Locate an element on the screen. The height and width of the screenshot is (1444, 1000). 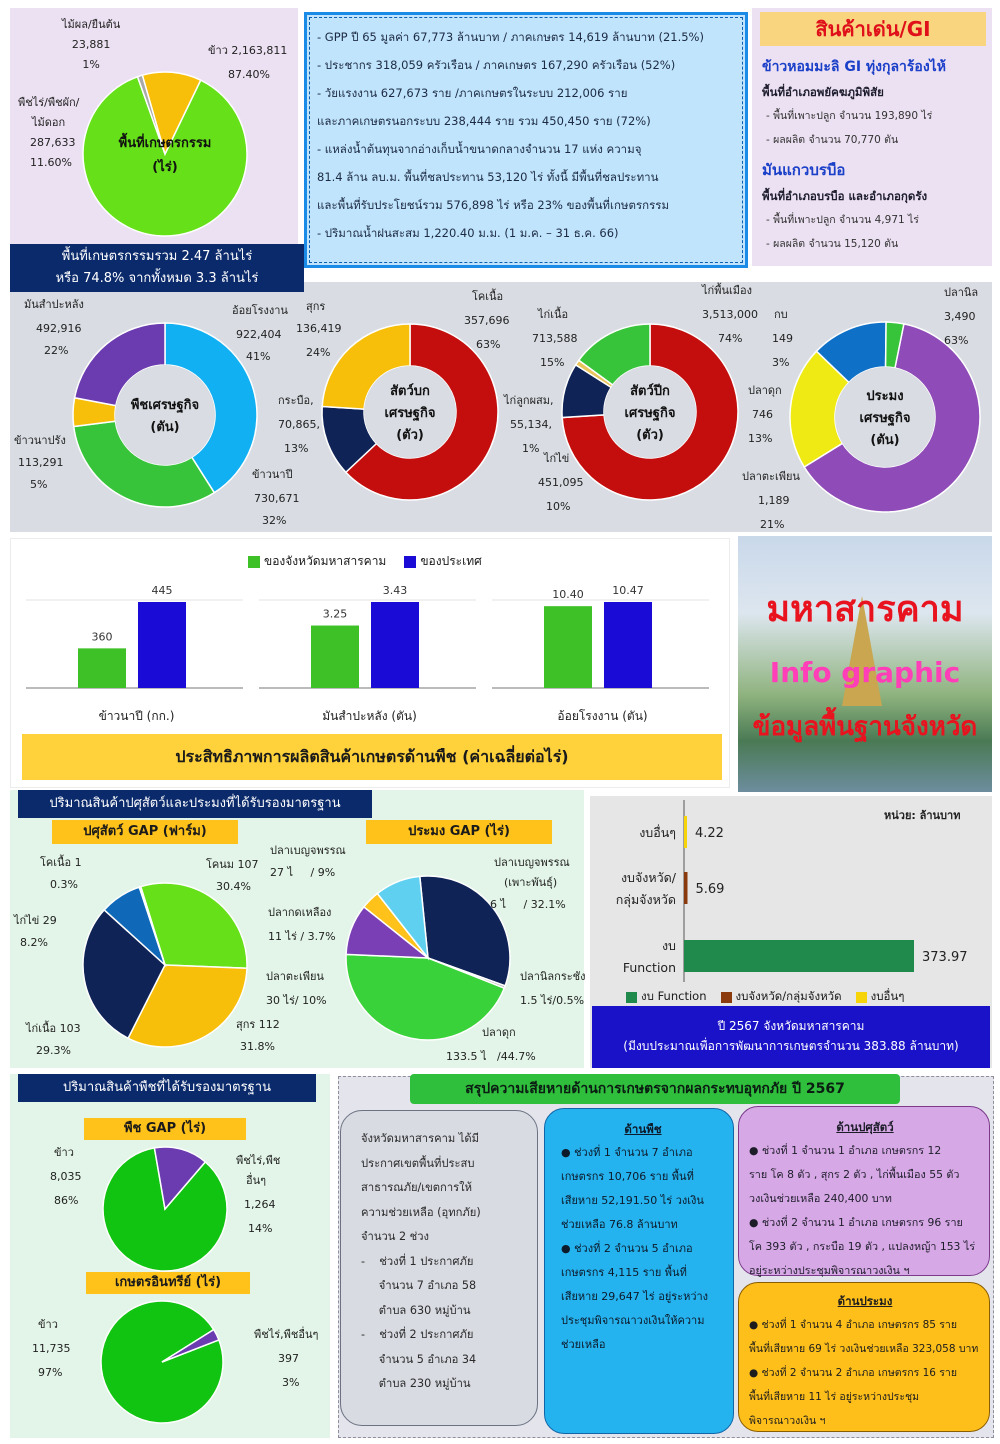
cropgap-label-rice: ข้าว 8,035 86% is located at coordinates (66, 1176).